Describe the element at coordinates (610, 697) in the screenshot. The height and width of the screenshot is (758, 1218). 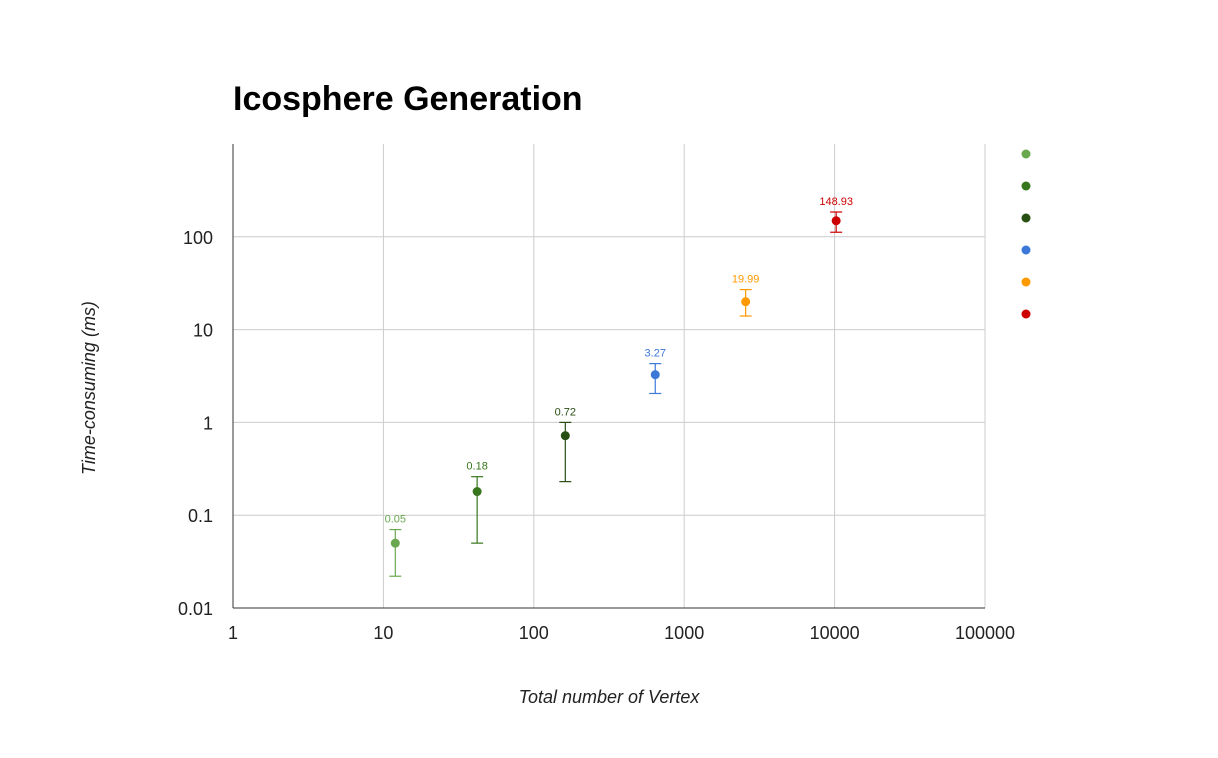
I see `x-axis-title: Total number of Vertex` at that location.